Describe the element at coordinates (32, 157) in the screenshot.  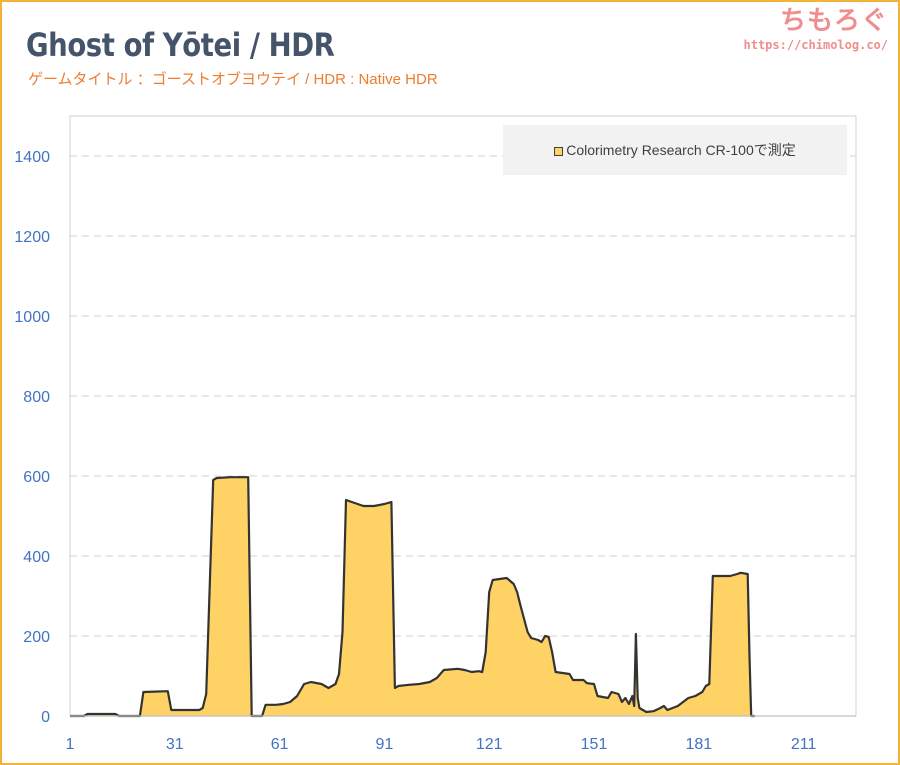
I see `y-tick-label: 1400` at that location.